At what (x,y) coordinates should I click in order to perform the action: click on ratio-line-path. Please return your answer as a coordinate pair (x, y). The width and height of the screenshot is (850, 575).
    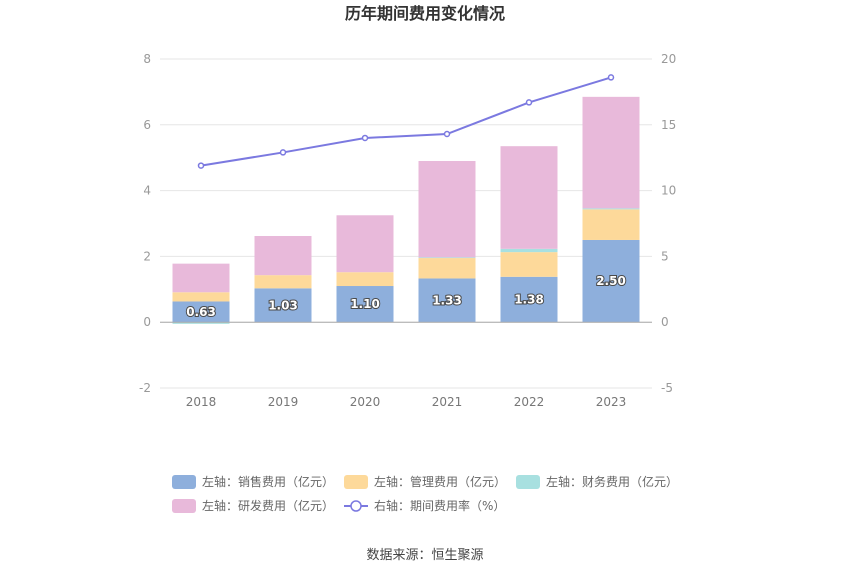
    Looking at the image, I should click on (406, 121).